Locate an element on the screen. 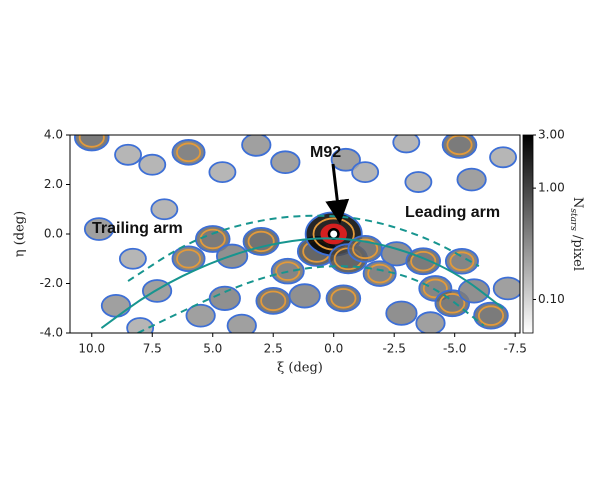 The image size is (600, 500). colorbar-tick-label: 3.00 is located at coordinates (551, 135).